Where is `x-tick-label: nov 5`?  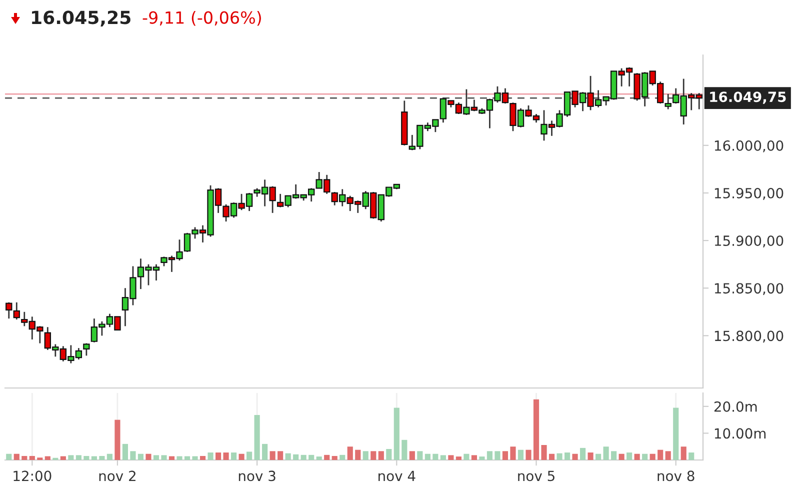
x-tick-label: nov 5 is located at coordinates (536, 476).